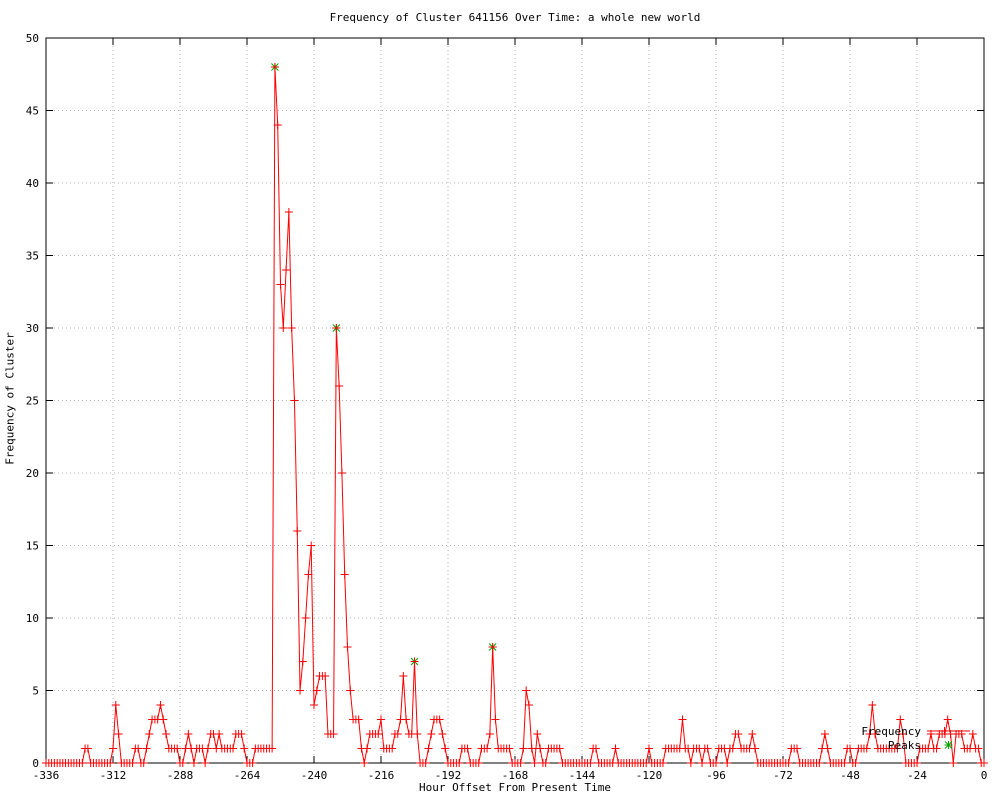 This screenshot has width=1000, height=800. What do you see at coordinates (515, 787) in the screenshot?
I see `x-axis-label: Hour Offset From Present Time` at bounding box center [515, 787].